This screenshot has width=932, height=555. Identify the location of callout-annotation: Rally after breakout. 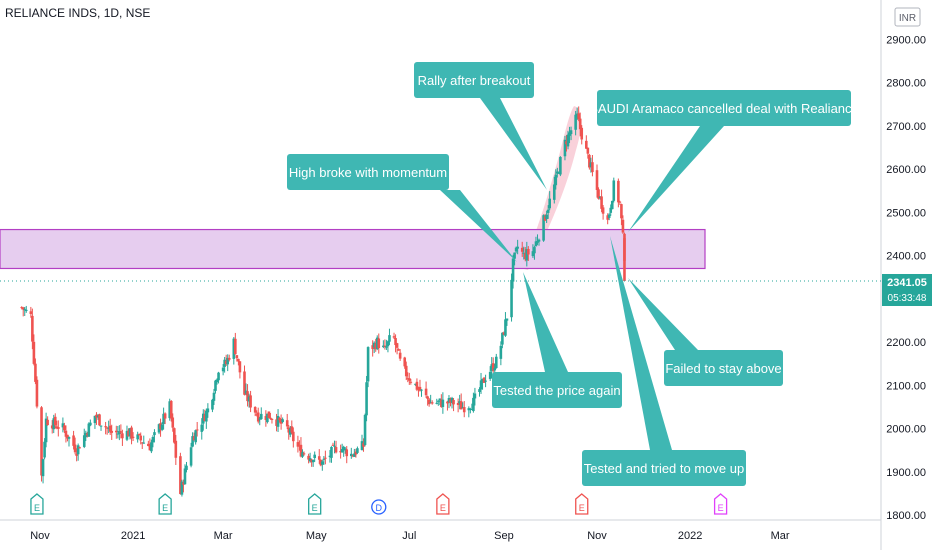
(480, 126).